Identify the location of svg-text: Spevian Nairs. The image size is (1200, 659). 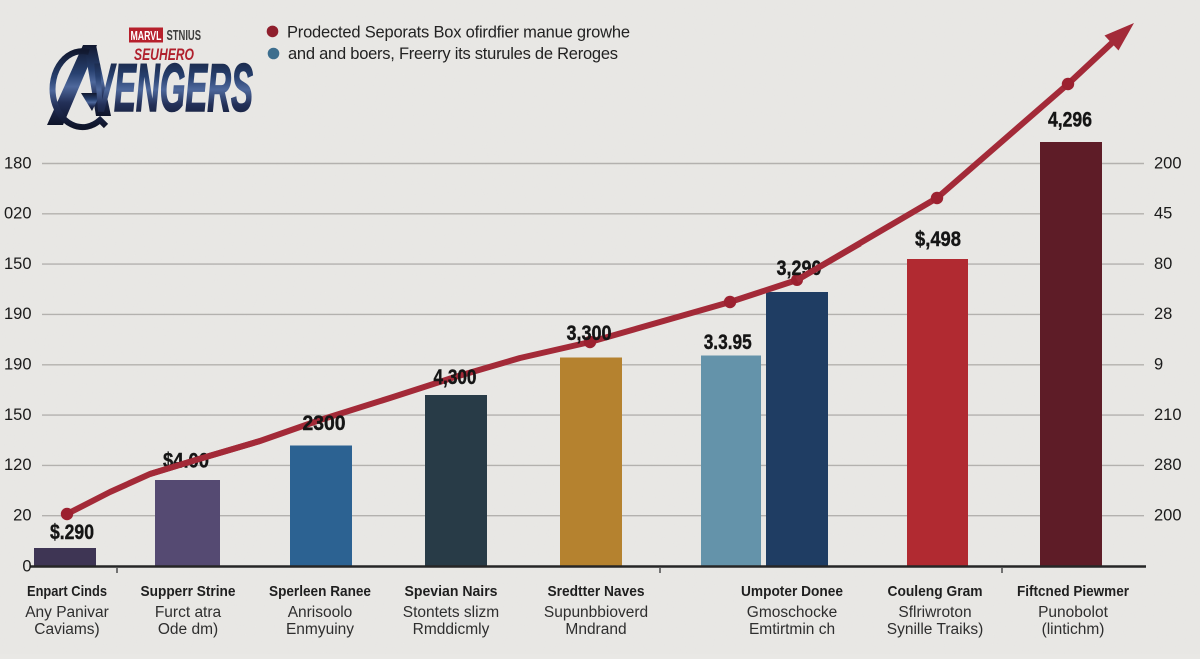
(451, 592).